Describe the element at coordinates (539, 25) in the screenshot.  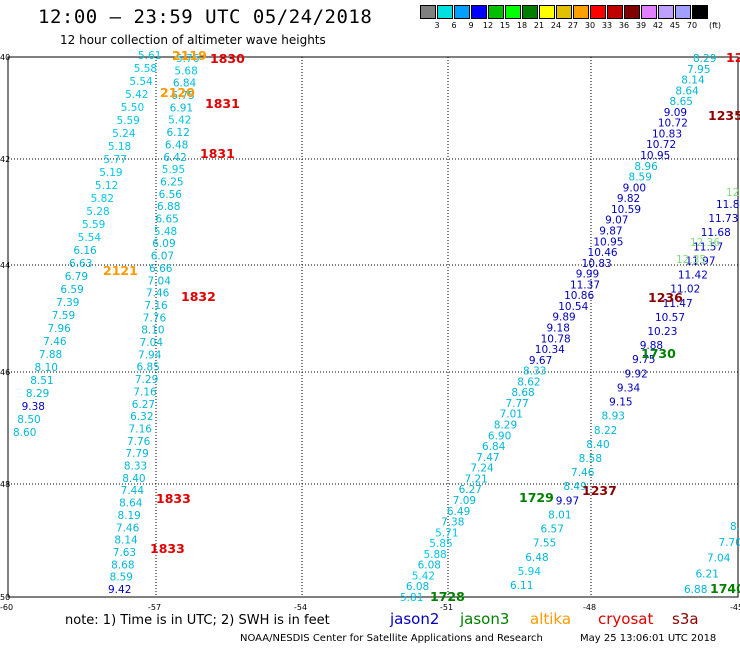
I see `colorbar-label: 21` at that location.